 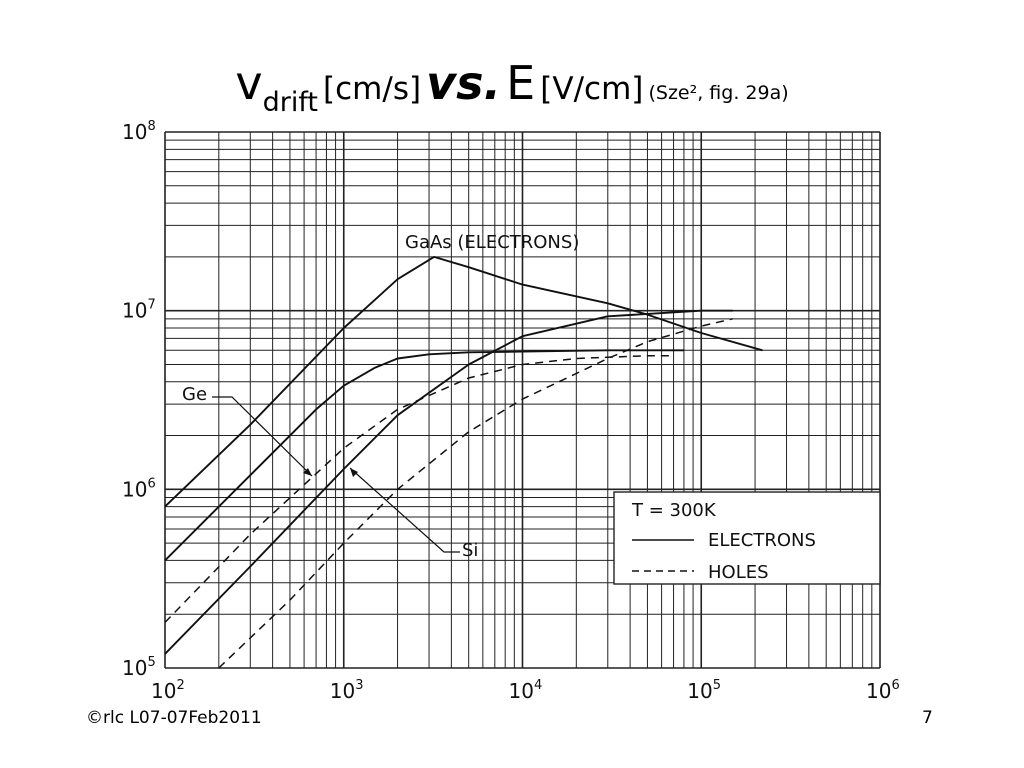 What do you see at coordinates (174, 718) in the screenshot?
I see `footer-copyright: ©rlc L07-07Feb2011` at bounding box center [174, 718].